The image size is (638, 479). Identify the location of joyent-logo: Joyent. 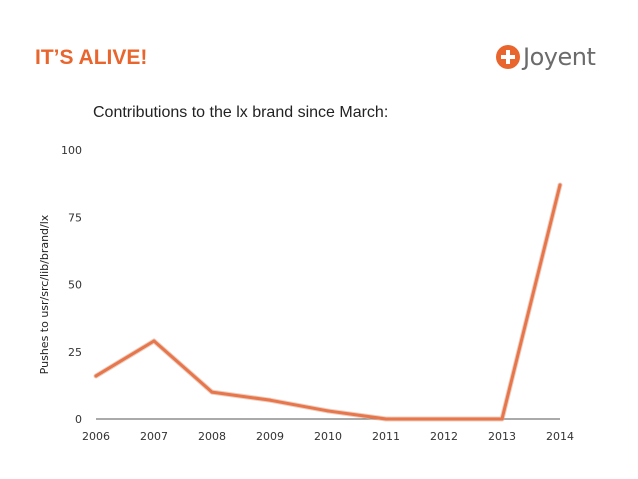
(546, 57).